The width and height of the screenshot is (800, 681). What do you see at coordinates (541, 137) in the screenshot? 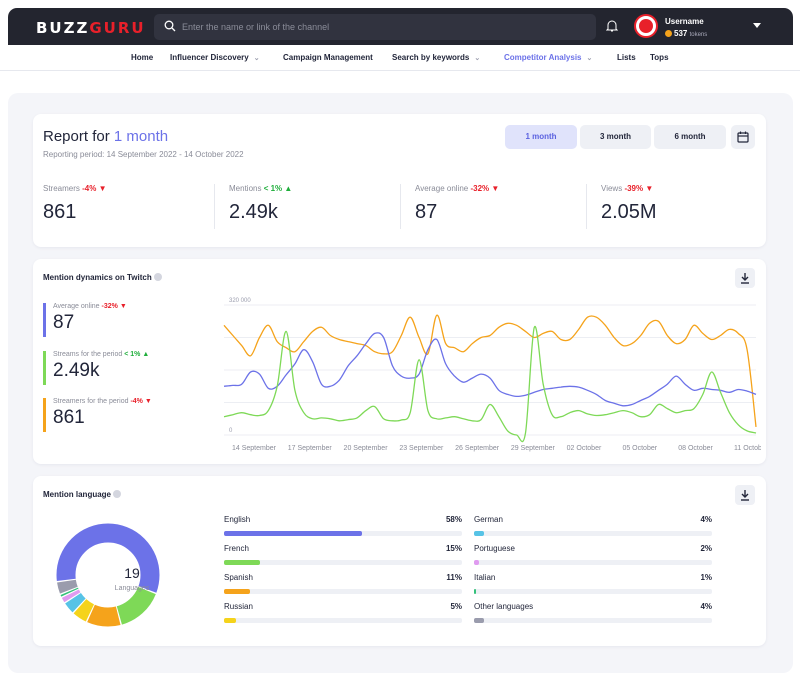
I see `period-button-1-month: 1 month` at bounding box center [541, 137].